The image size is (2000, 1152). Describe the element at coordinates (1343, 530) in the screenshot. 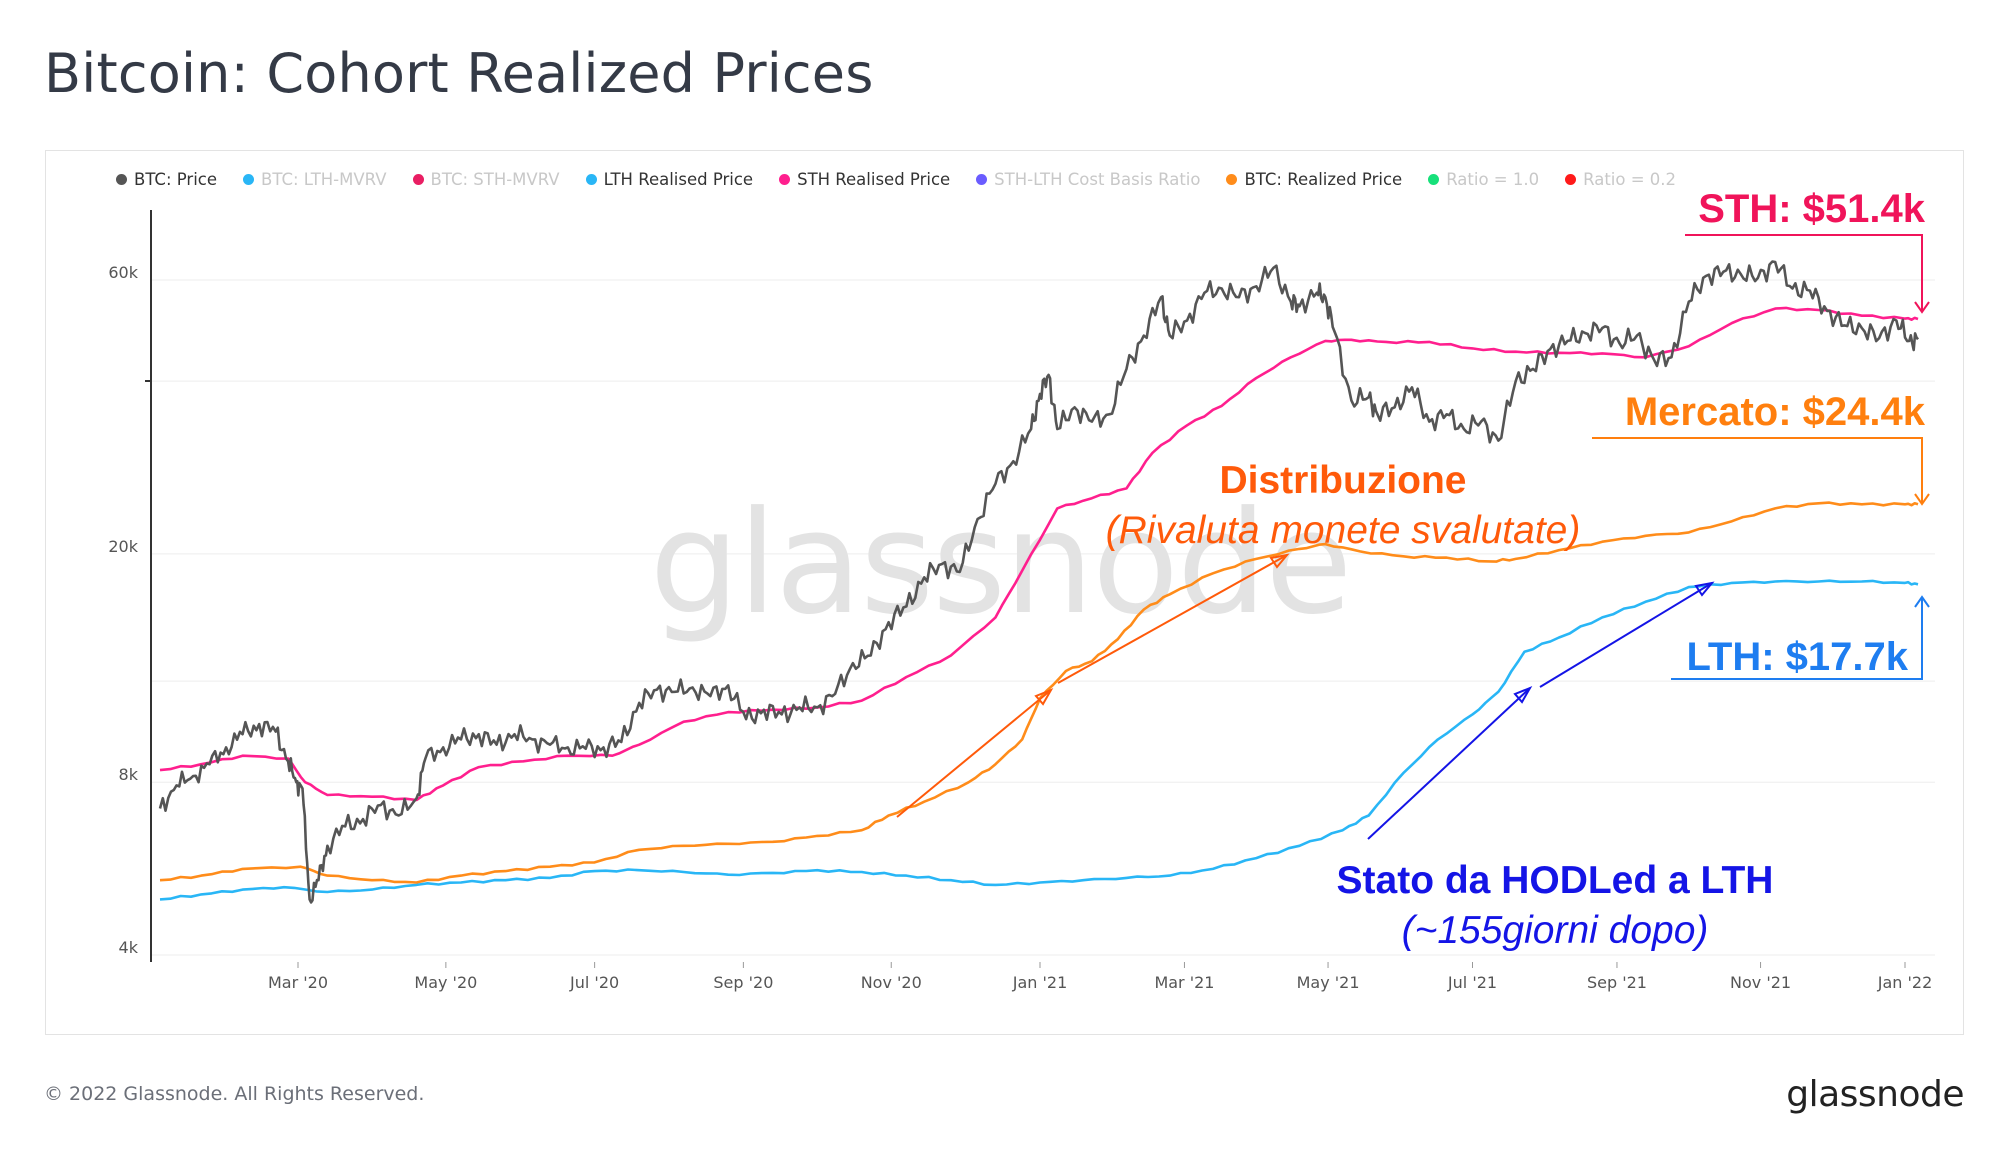

I see `distribution-subtitle: (Rivaluta monete svalutate)` at that location.